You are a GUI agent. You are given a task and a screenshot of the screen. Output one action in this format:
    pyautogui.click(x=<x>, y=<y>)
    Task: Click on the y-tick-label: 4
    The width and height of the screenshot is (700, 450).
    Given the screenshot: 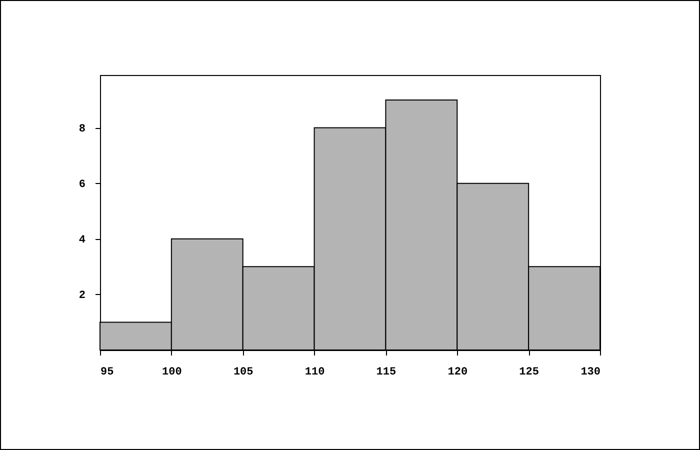 What is the action you would take?
    pyautogui.click(x=82, y=240)
    